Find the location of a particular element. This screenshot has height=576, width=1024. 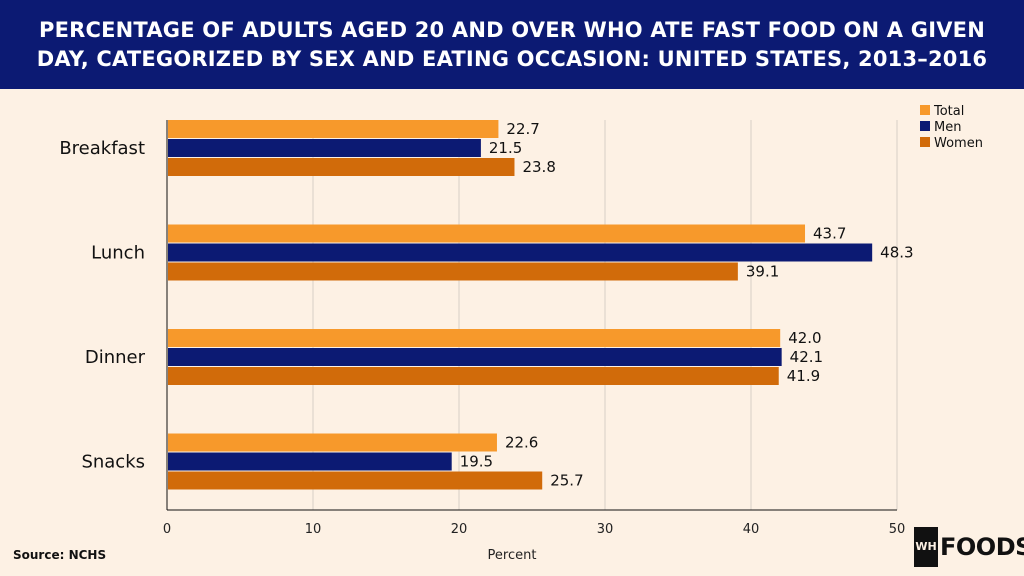

x-tick-label: 0 is located at coordinates (167, 529).